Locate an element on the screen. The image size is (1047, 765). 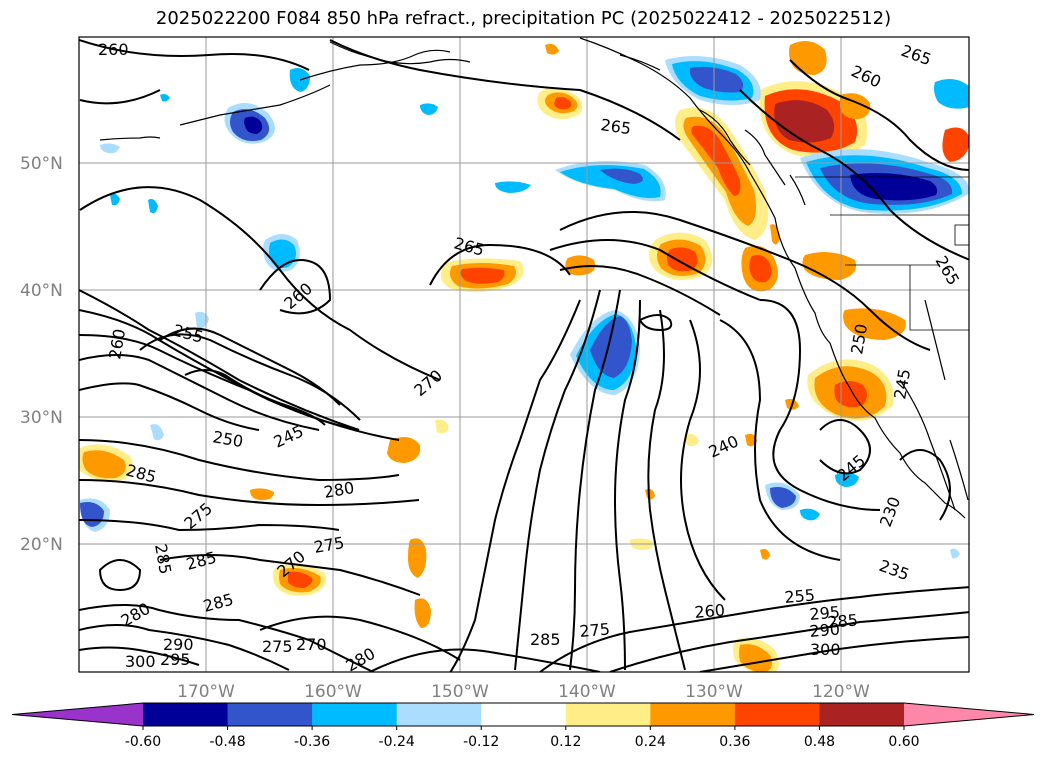
colorbar-tick-label: -0.36 is located at coordinates (312, 742).